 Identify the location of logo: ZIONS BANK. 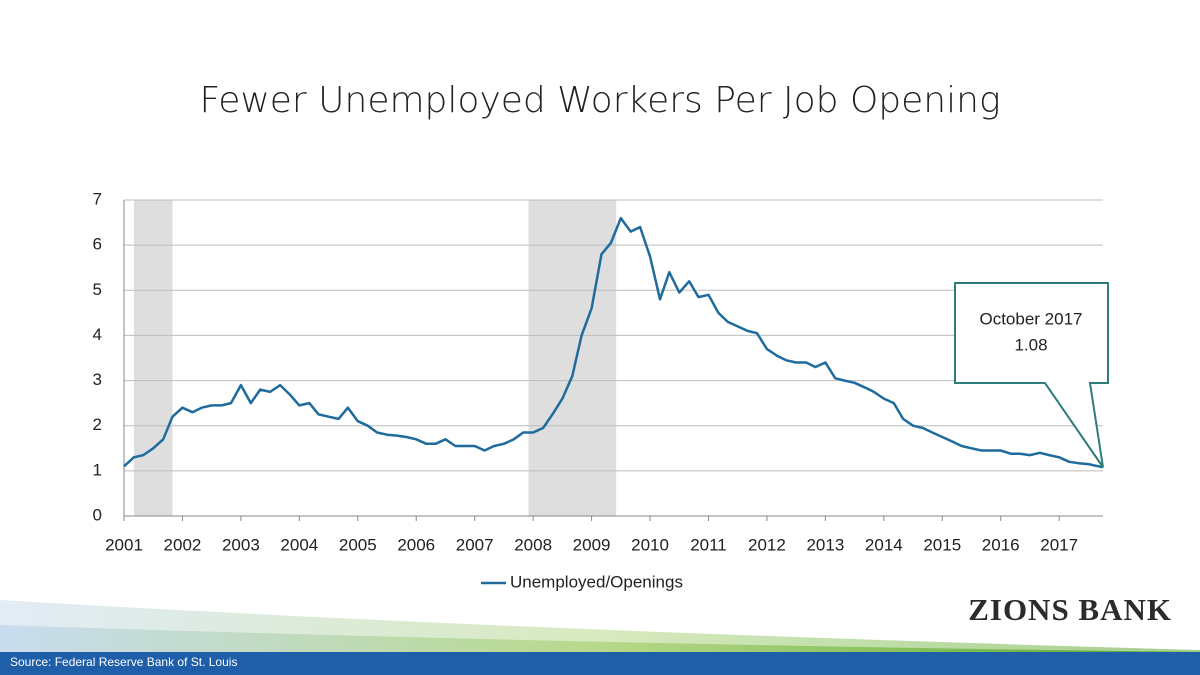
(1070, 609).